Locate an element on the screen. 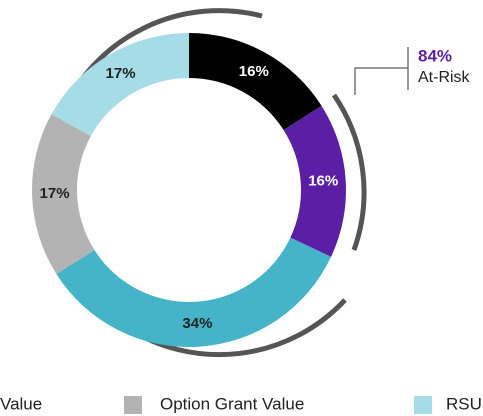 The width and height of the screenshot is (483, 416). segment-label: 34% is located at coordinates (197, 323).